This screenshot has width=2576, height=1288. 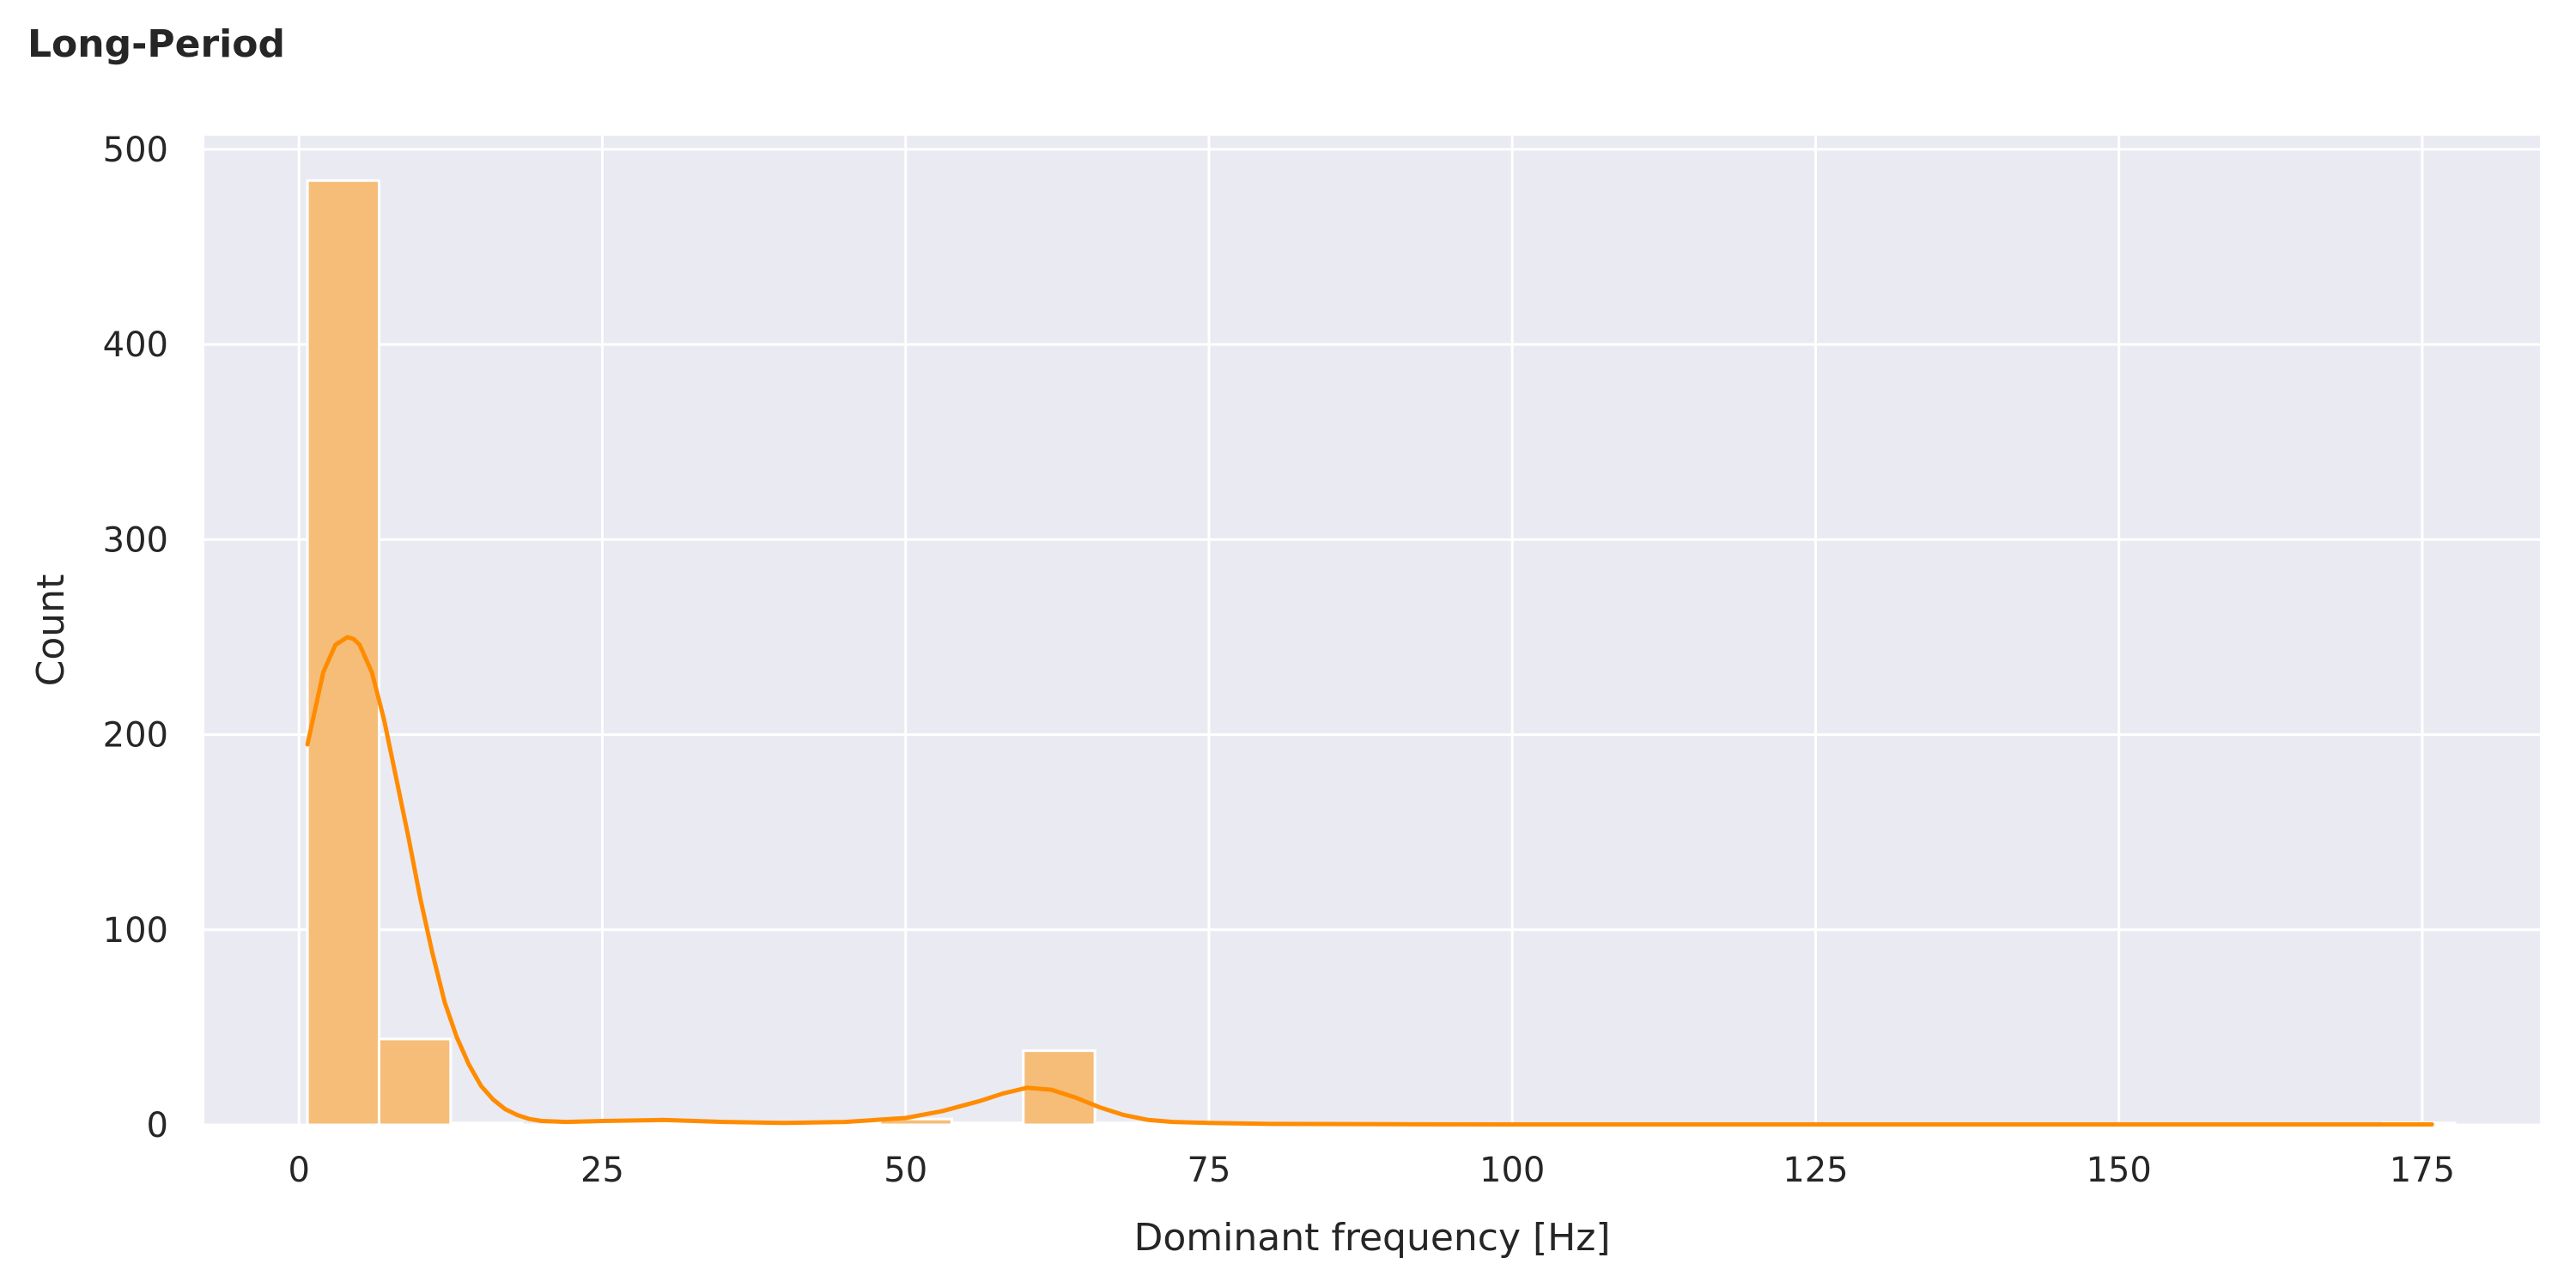 What do you see at coordinates (135, 150) in the screenshot?
I see `y-tick-label: 500` at bounding box center [135, 150].